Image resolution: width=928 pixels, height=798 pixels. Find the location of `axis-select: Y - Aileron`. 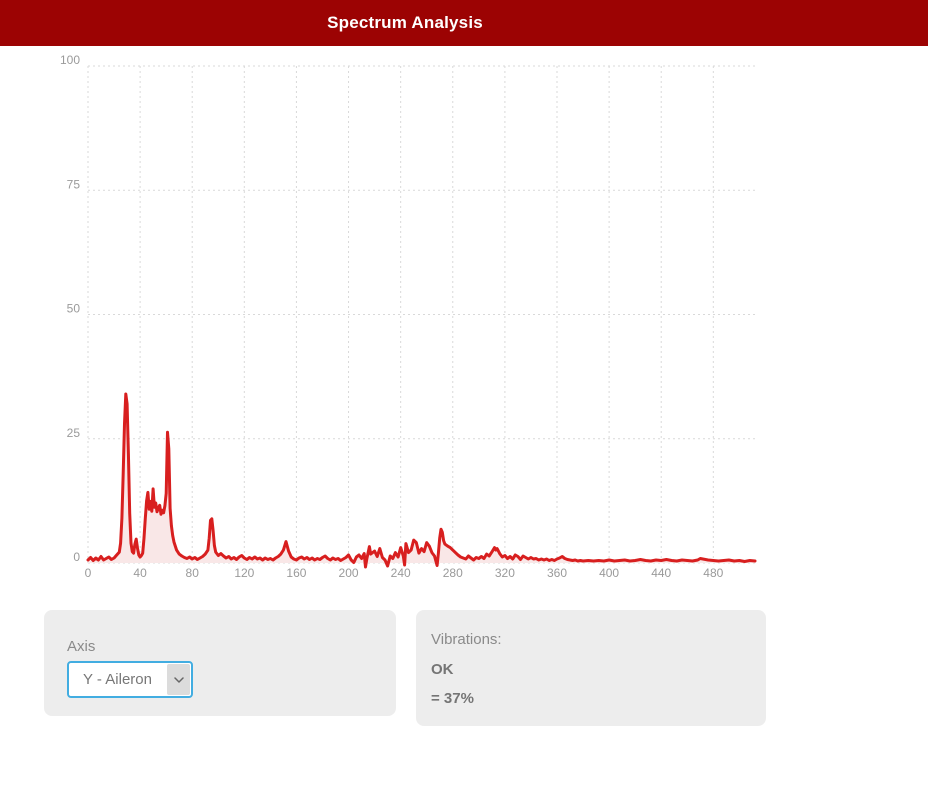

axis-select: Y - Aileron is located at coordinates (130, 679).